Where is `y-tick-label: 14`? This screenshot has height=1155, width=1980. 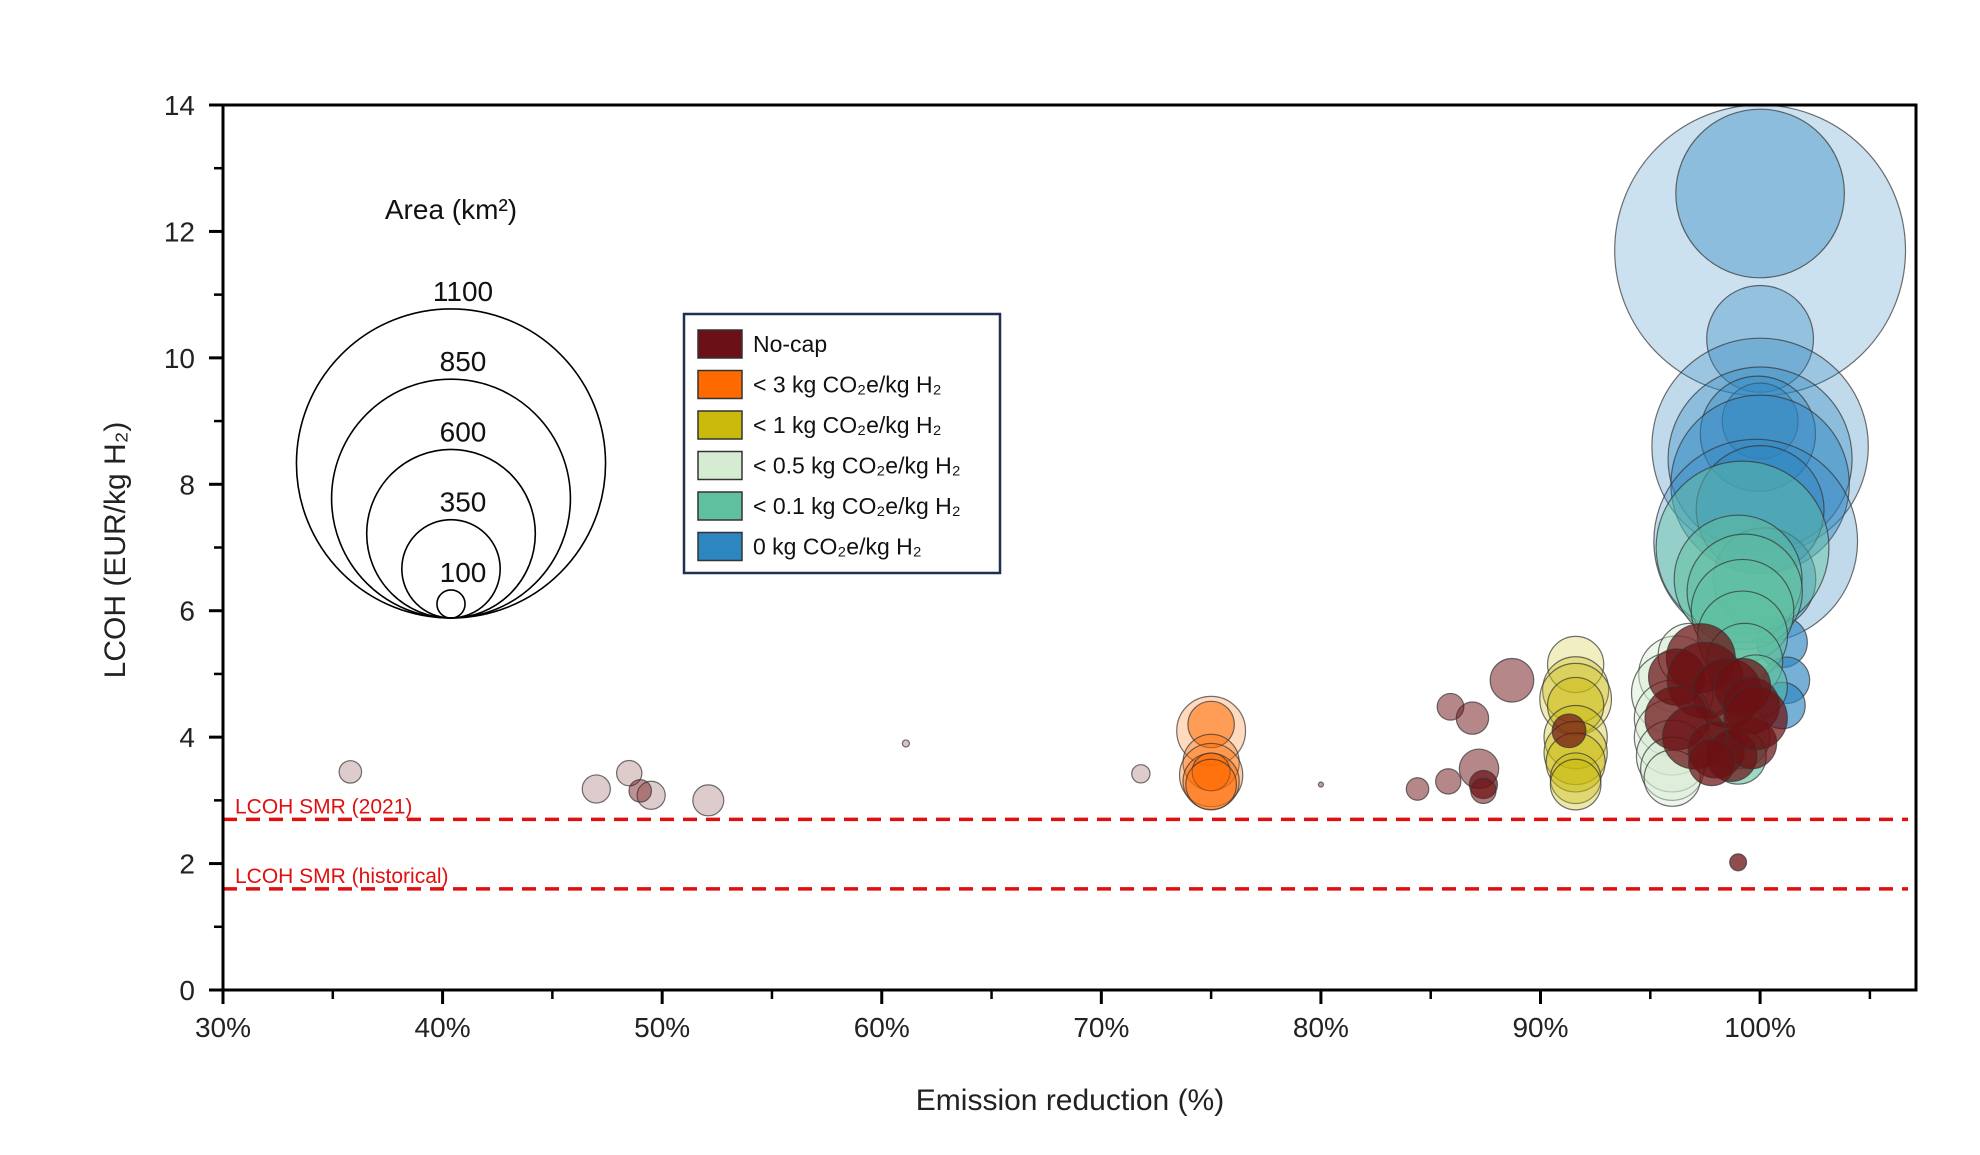
y-tick-label: 14 is located at coordinates (179, 105).